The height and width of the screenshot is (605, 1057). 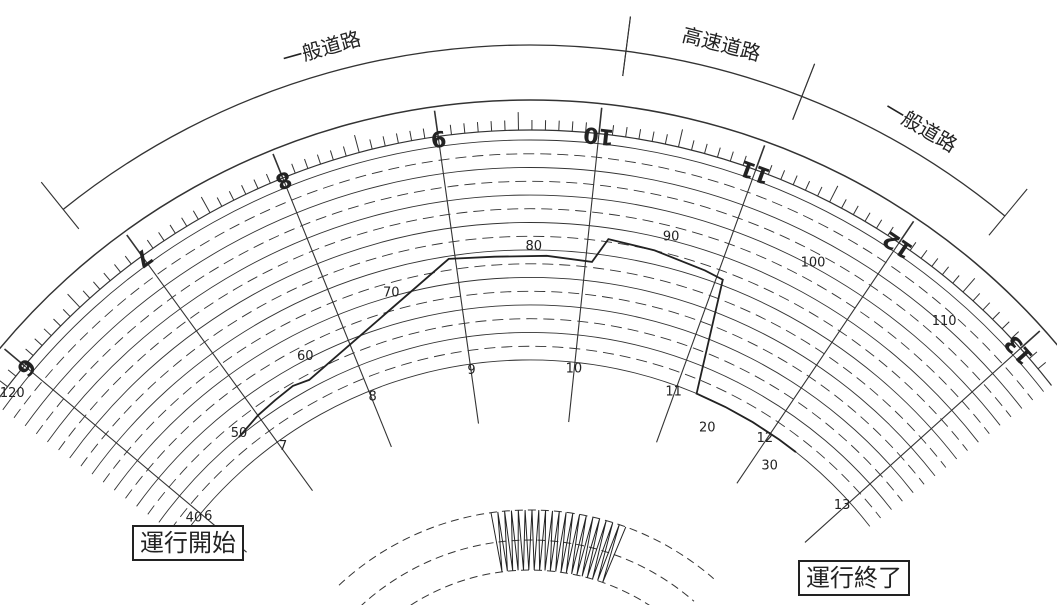 I want to click on speed-label: 20, so click(x=707, y=427).